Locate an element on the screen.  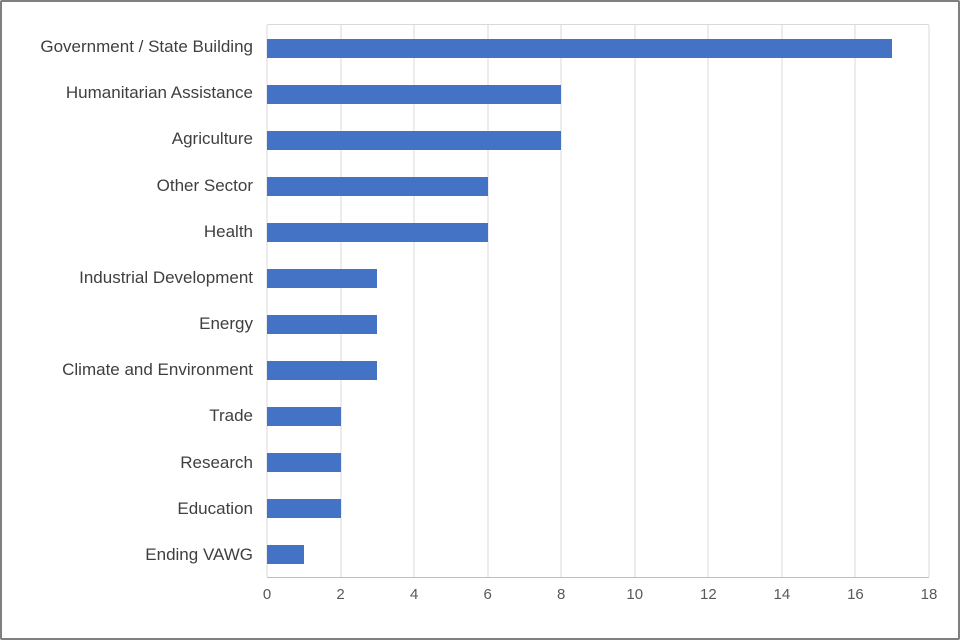
x-tick-label: 18 is located at coordinates (929, 594).